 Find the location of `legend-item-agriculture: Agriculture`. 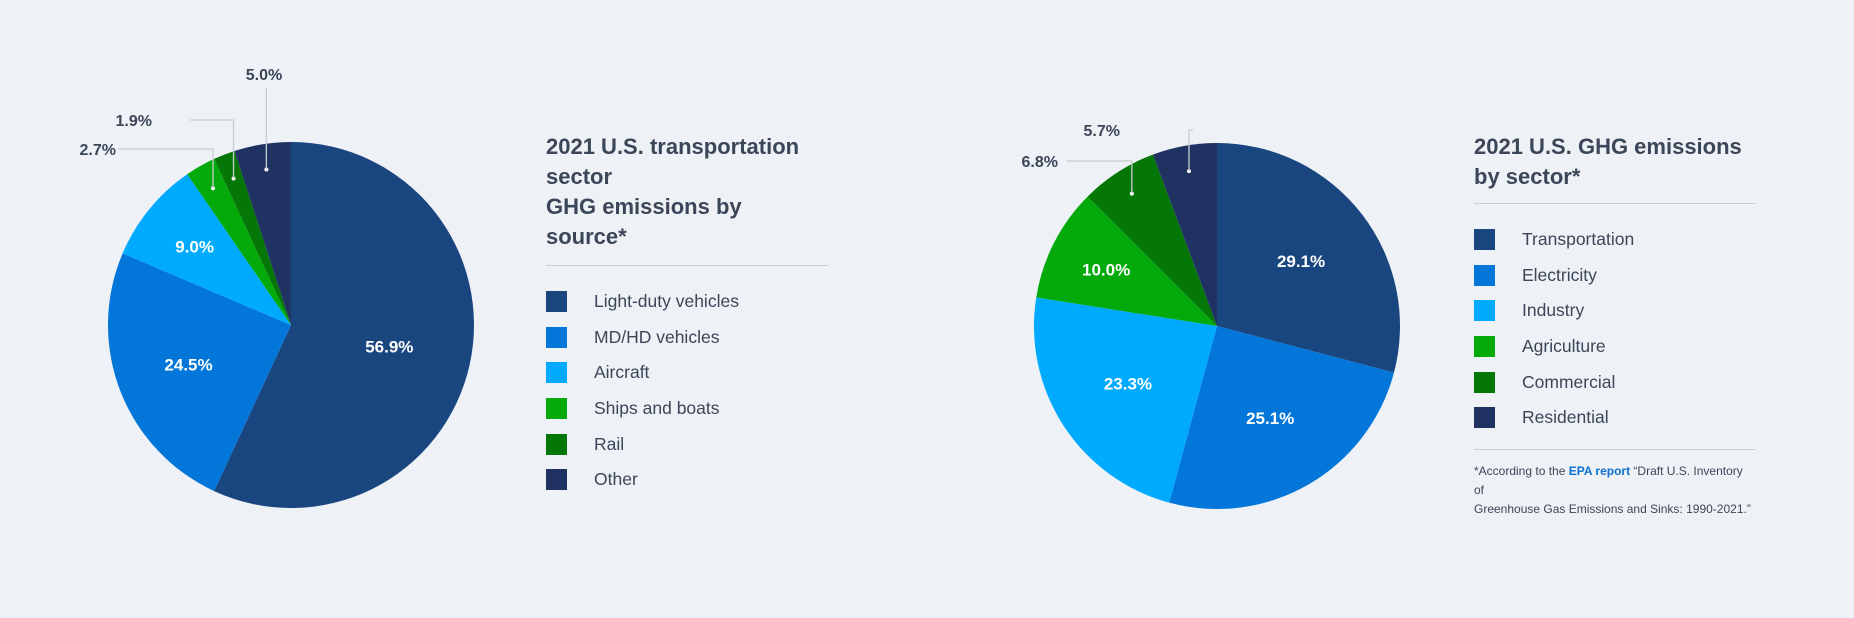

legend-item-agriculture: Agriculture is located at coordinates (1614, 347).